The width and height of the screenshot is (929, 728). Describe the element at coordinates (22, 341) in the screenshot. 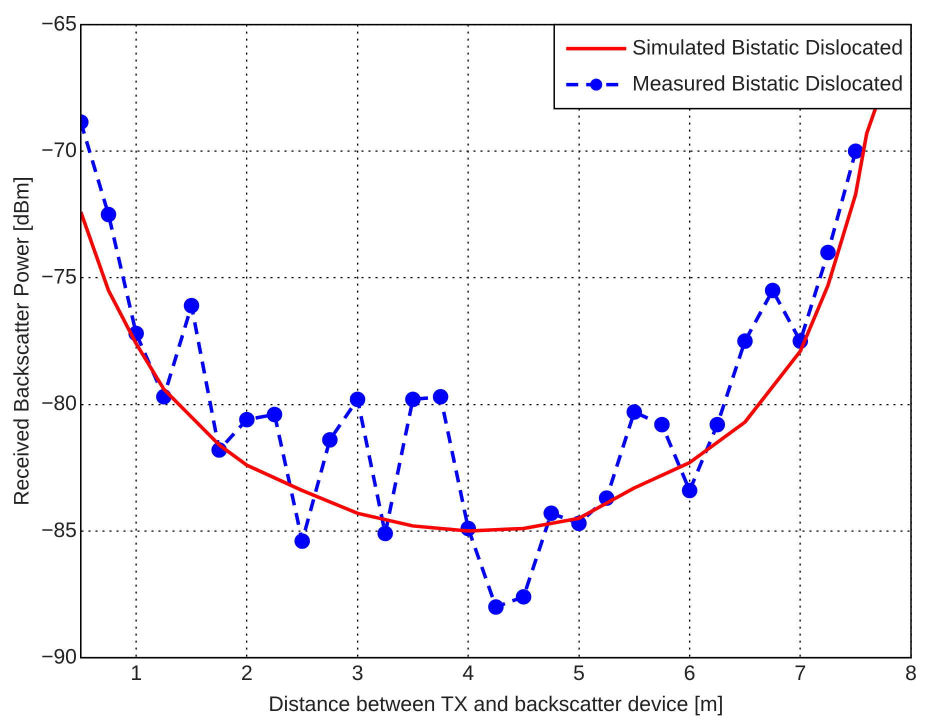

I see `y-axis-title: Received Backscatter Power [dBm]` at that location.